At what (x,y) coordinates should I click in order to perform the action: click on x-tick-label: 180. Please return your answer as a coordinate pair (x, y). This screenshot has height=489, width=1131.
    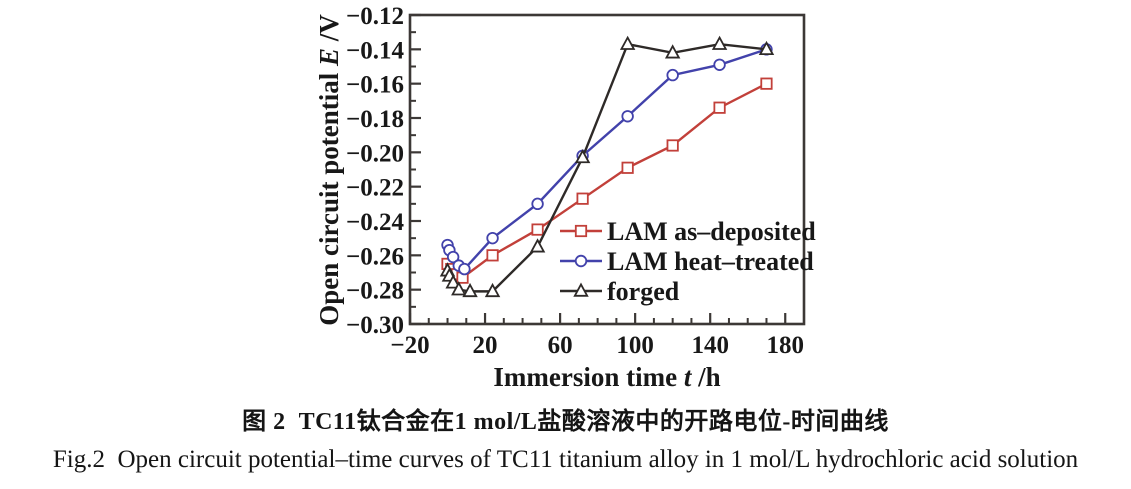
    Looking at the image, I should click on (785, 345).